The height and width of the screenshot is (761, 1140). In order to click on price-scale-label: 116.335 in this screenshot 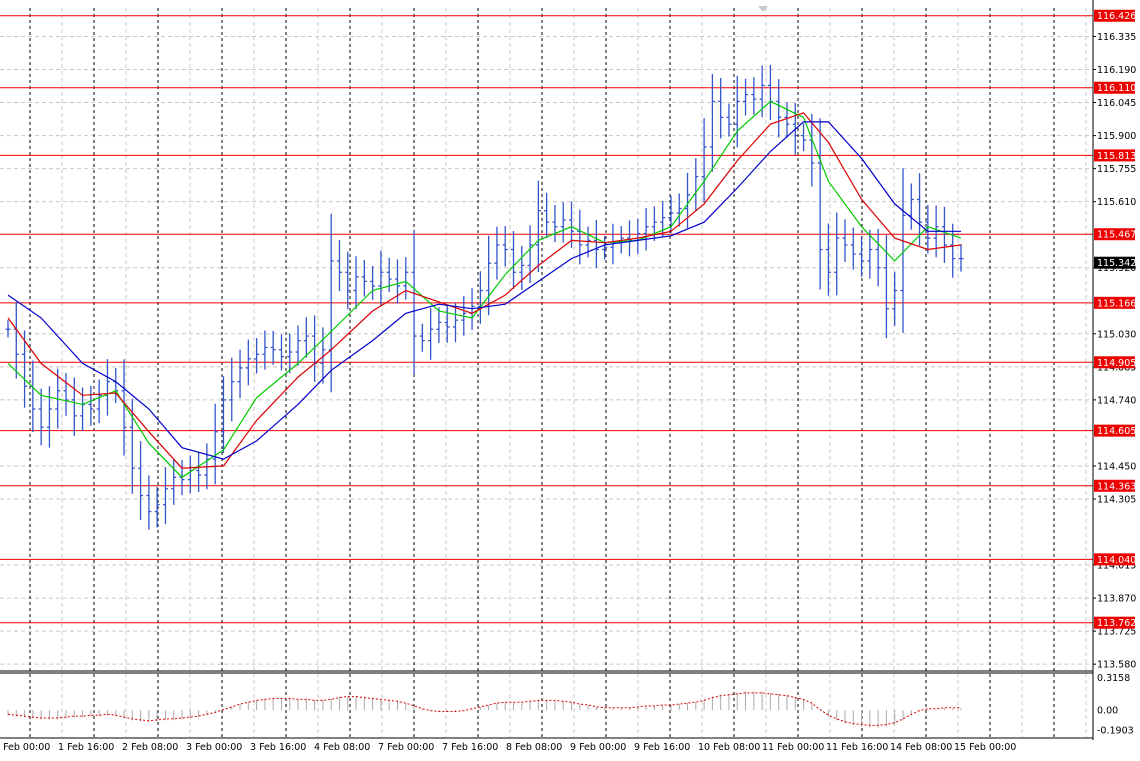, I will do `click(1116, 37)`.